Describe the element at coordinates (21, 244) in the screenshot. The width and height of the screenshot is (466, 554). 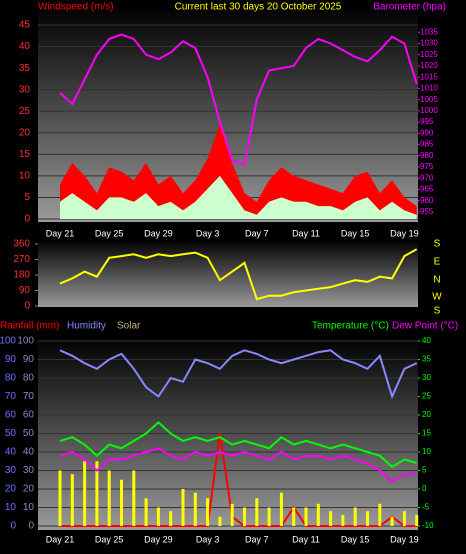
I see `y-tick-label: 360` at that location.